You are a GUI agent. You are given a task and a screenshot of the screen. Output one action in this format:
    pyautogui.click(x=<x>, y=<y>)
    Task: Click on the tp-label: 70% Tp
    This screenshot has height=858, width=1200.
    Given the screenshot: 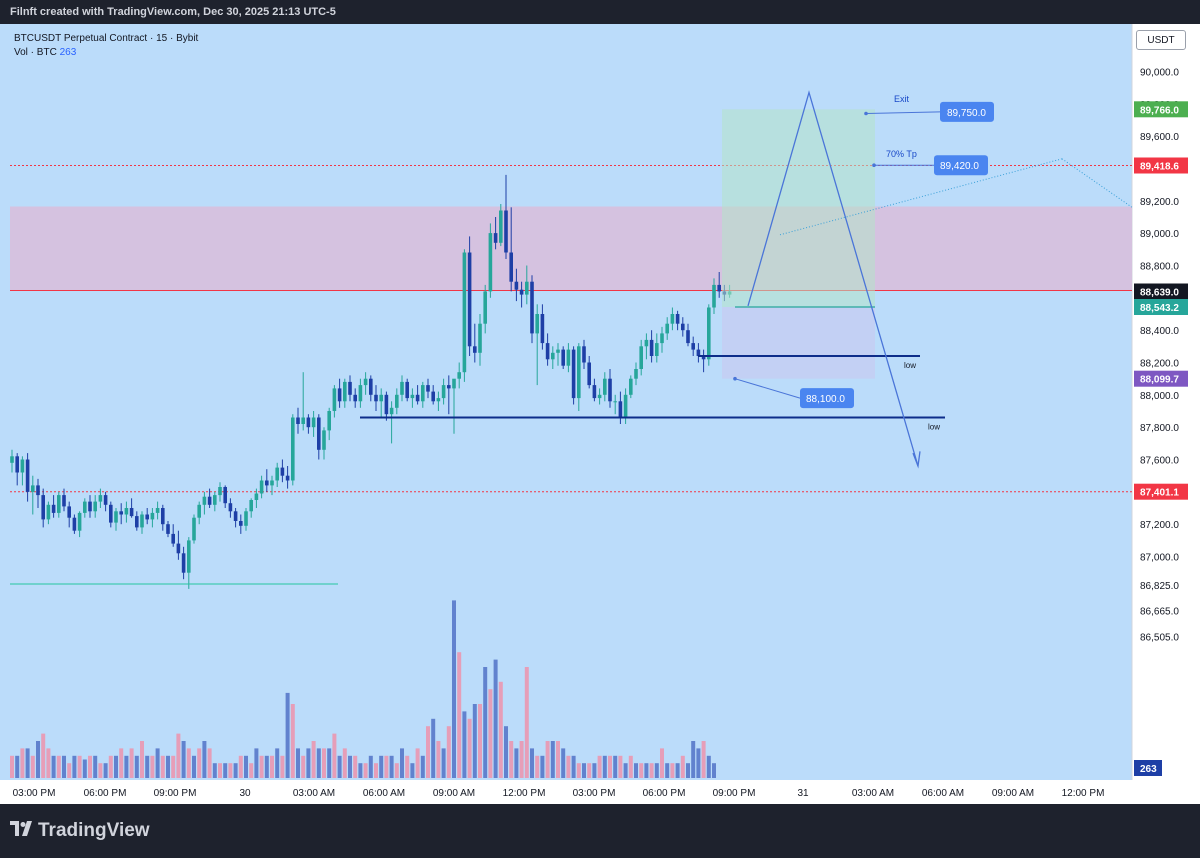 What is the action you would take?
    pyautogui.click(x=901, y=154)
    